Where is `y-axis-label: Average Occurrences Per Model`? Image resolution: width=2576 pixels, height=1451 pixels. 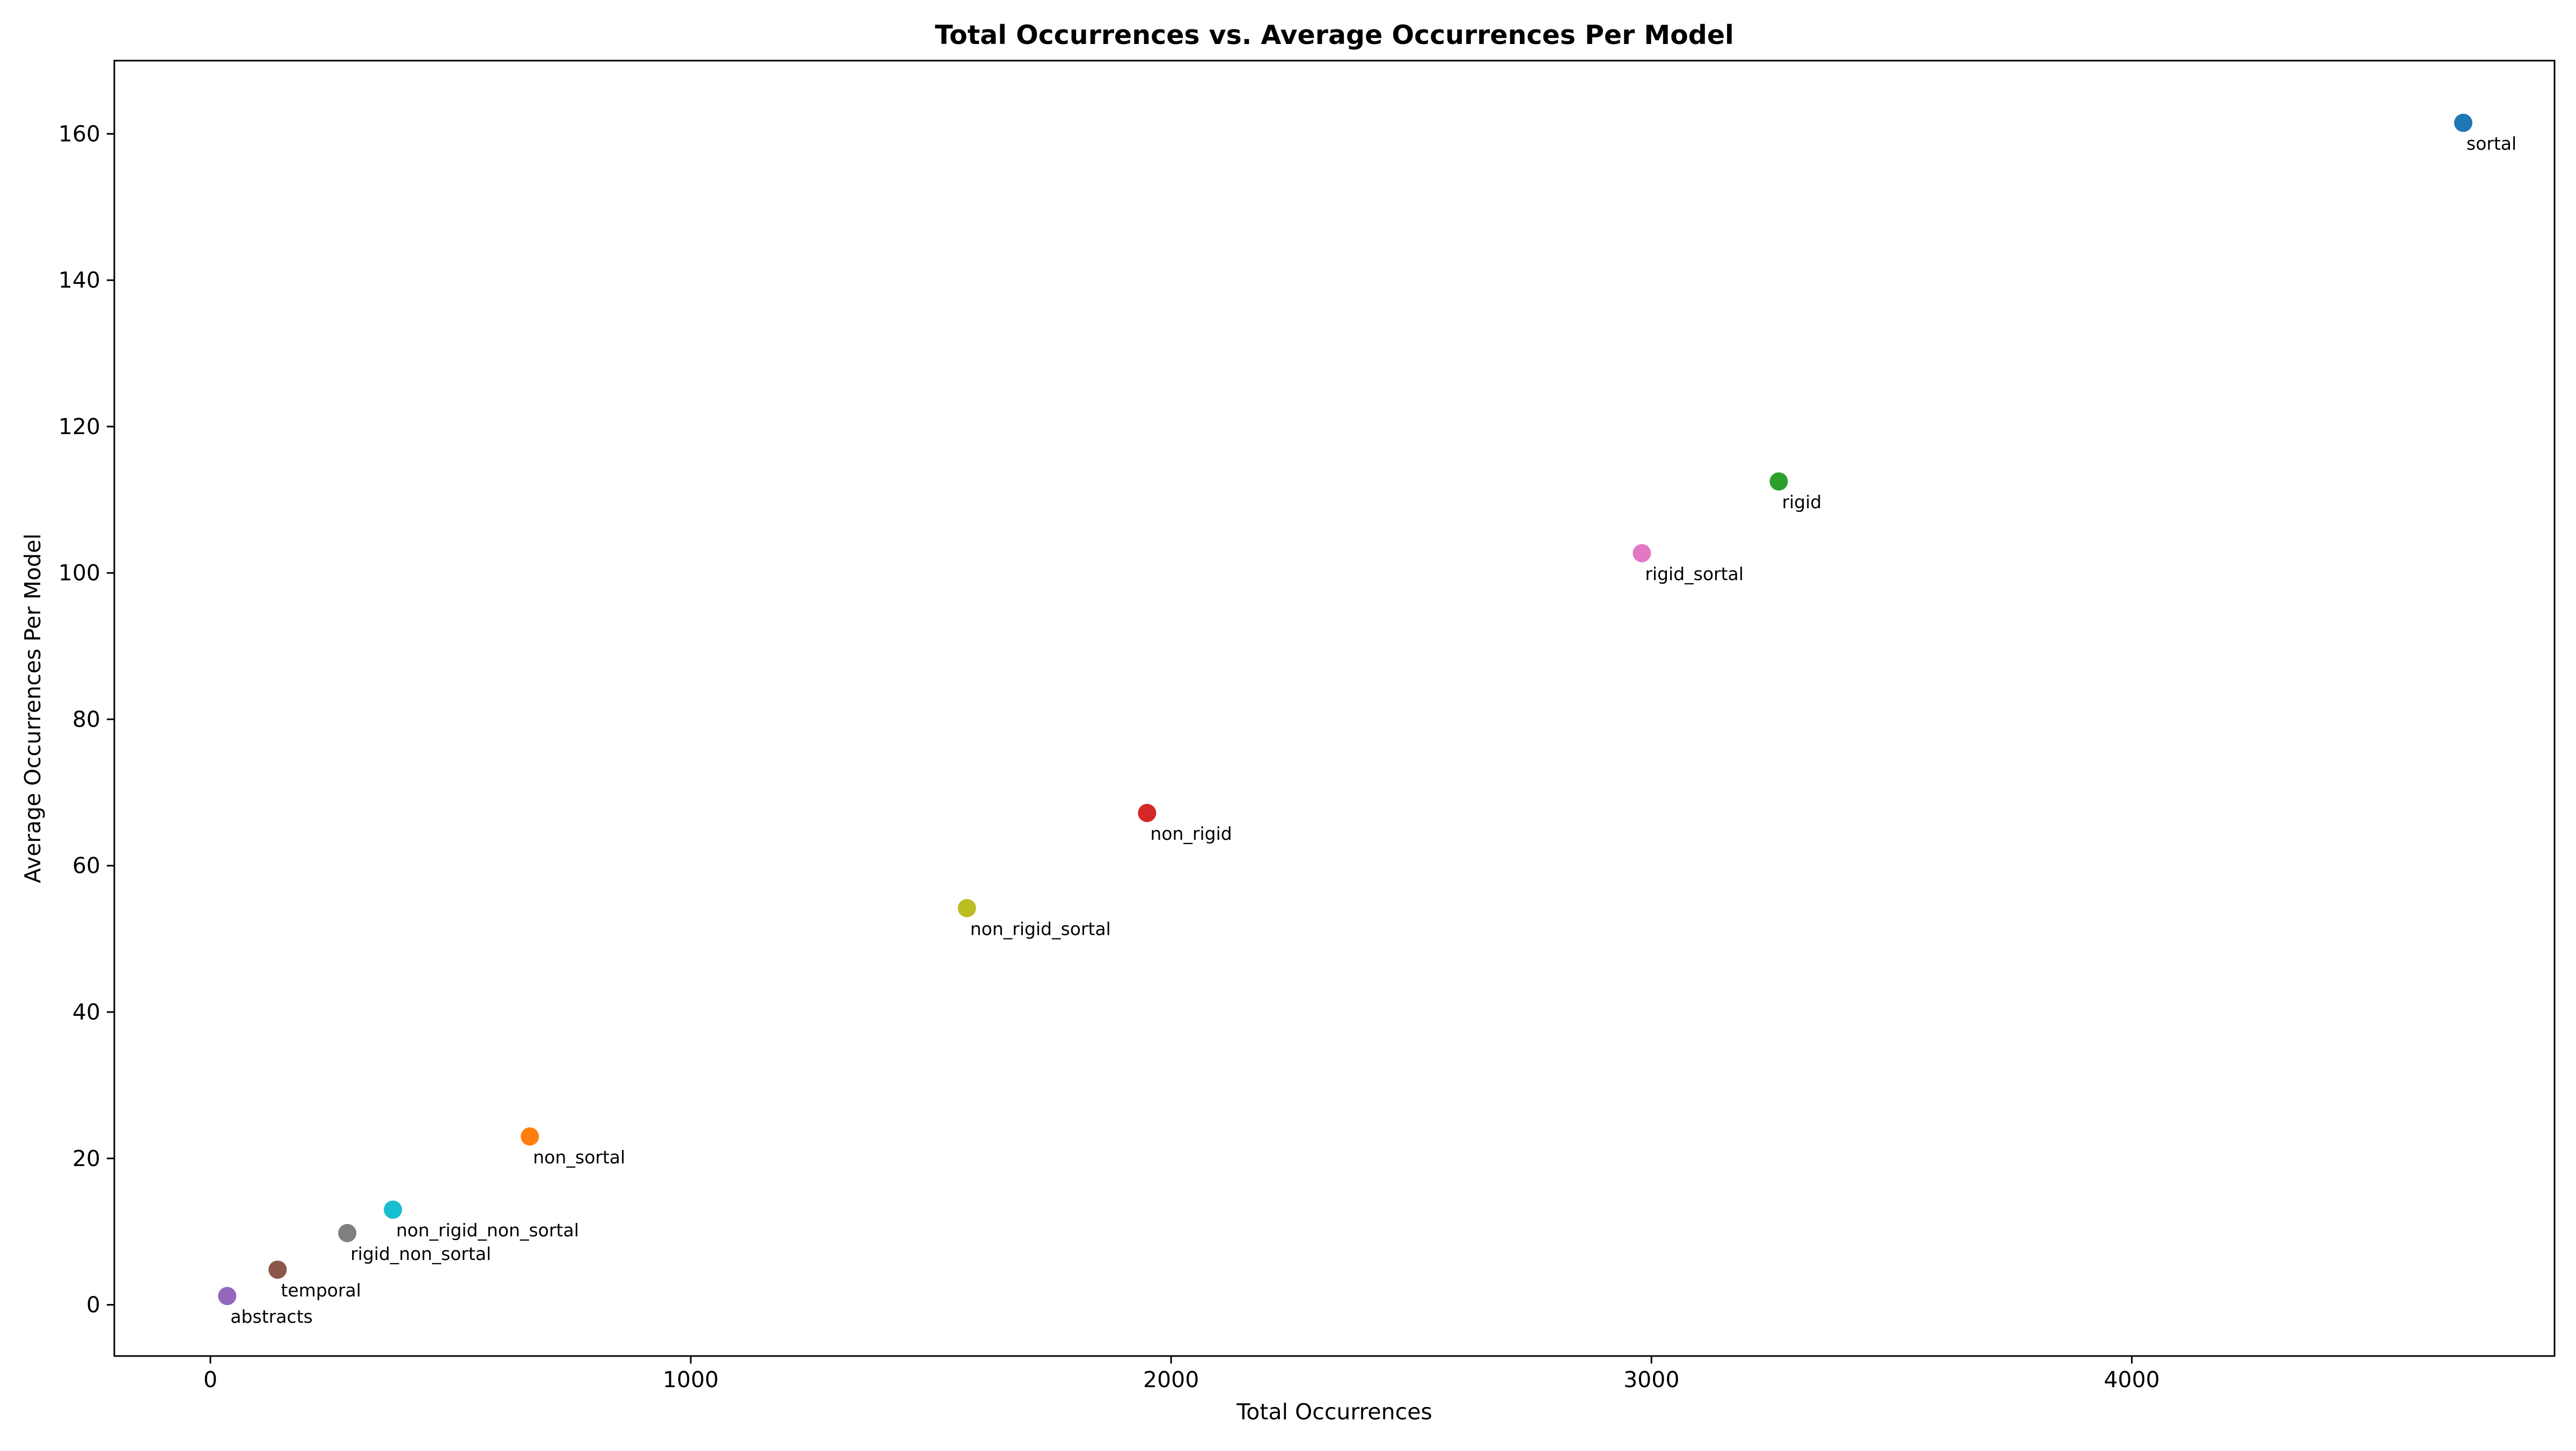
y-axis-label: Average Occurrences Per Model is located at coordinates (33, 708).